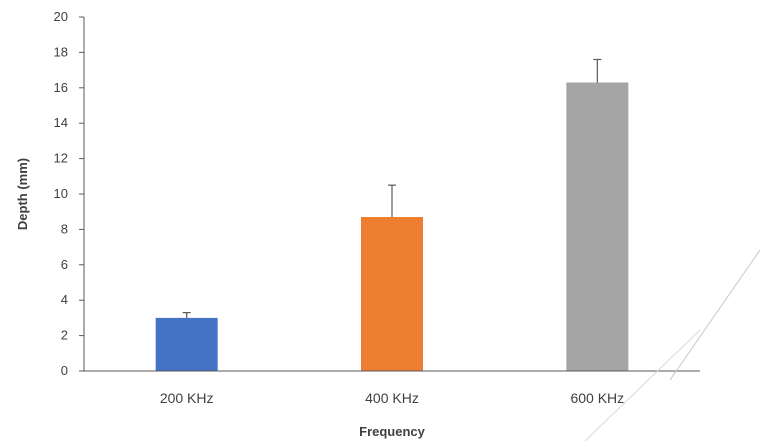 Image resolution: width=760 pixels, height=441 pixels. I want to click on y-axis-ticks: 0 2 4 6 8 10 12 14 16 18 20, so click(69, 193).